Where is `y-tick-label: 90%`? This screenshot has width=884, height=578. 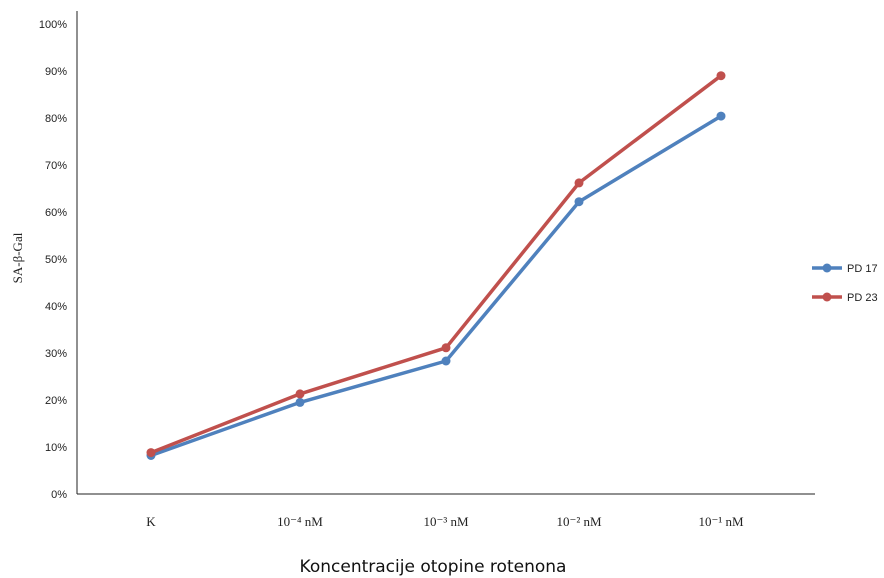 y-tick-label: 90% is located at coordinates (56, 72).